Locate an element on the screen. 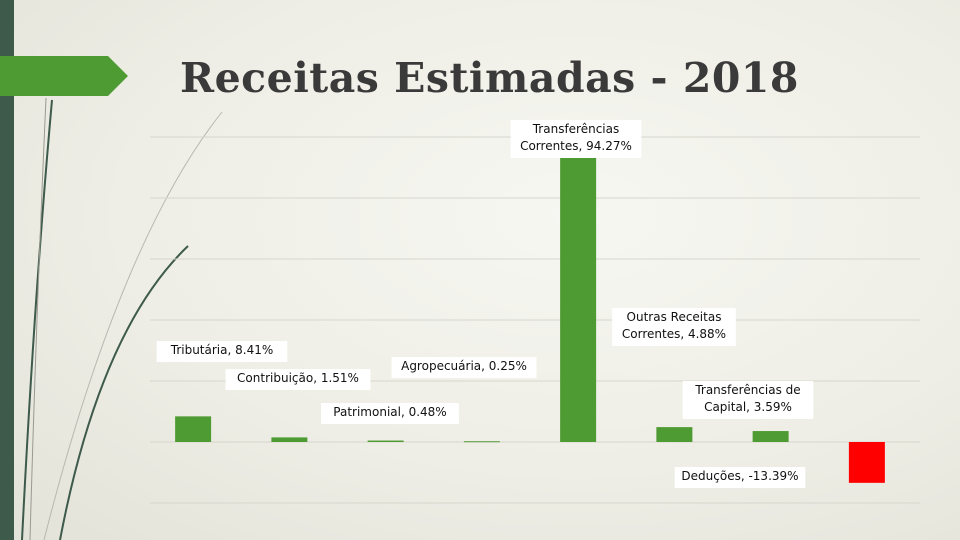 The width and height of the screenshot is (960, 540). data-label: Agropecuária, 0.25% is located at coordinates (464, 366).